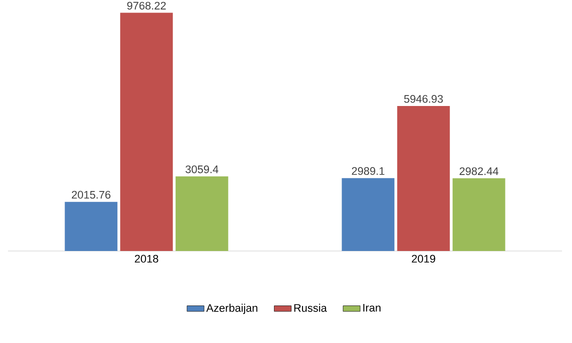  What do you see at coordinates (424, 258) in the screenshot?
I see `x-tick-label: 2019` at bounding box center [424, 258].